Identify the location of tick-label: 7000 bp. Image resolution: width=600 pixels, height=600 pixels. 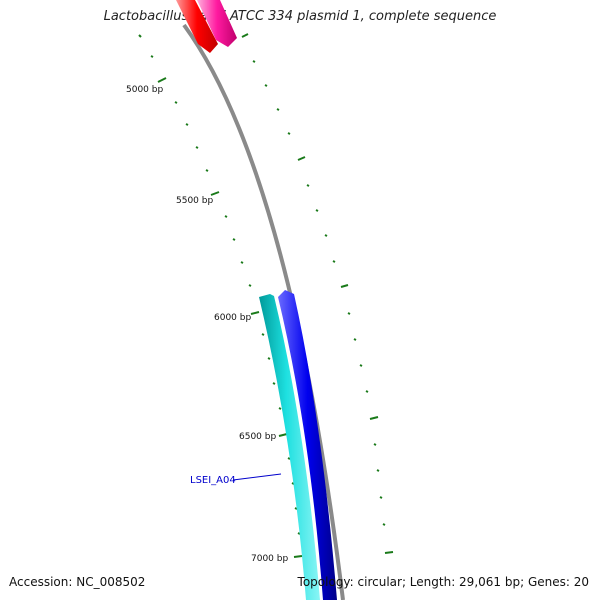
(269, 559).